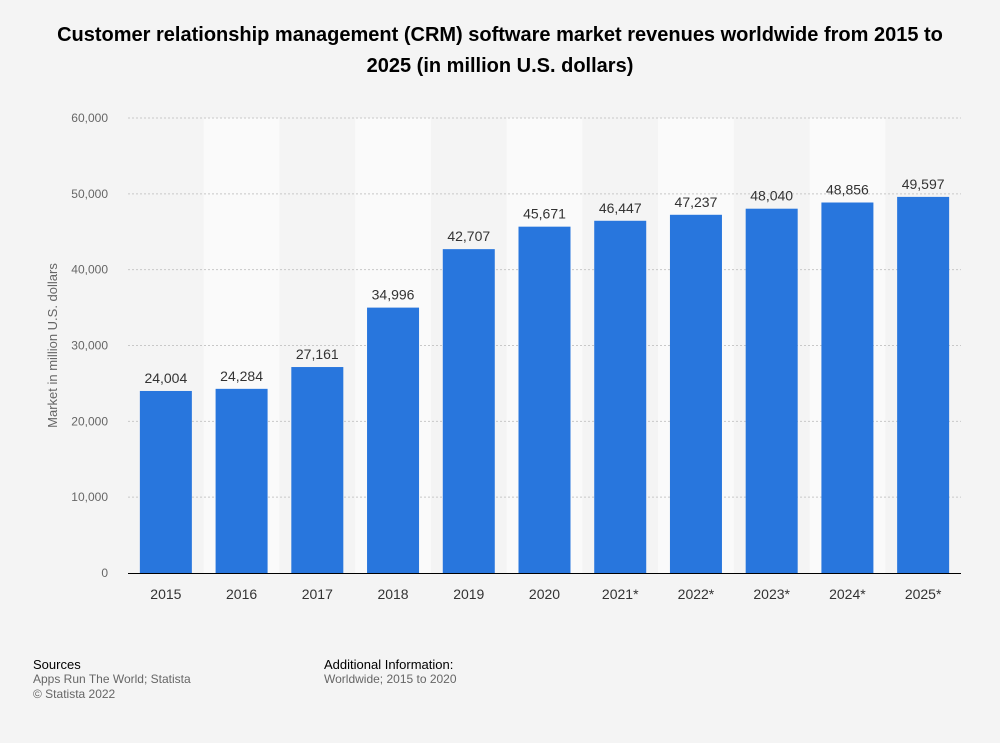  What do you see at coordinates (620, 396) in the screenshot?
I see `bar-2021*` at bounding box center [620, 396].